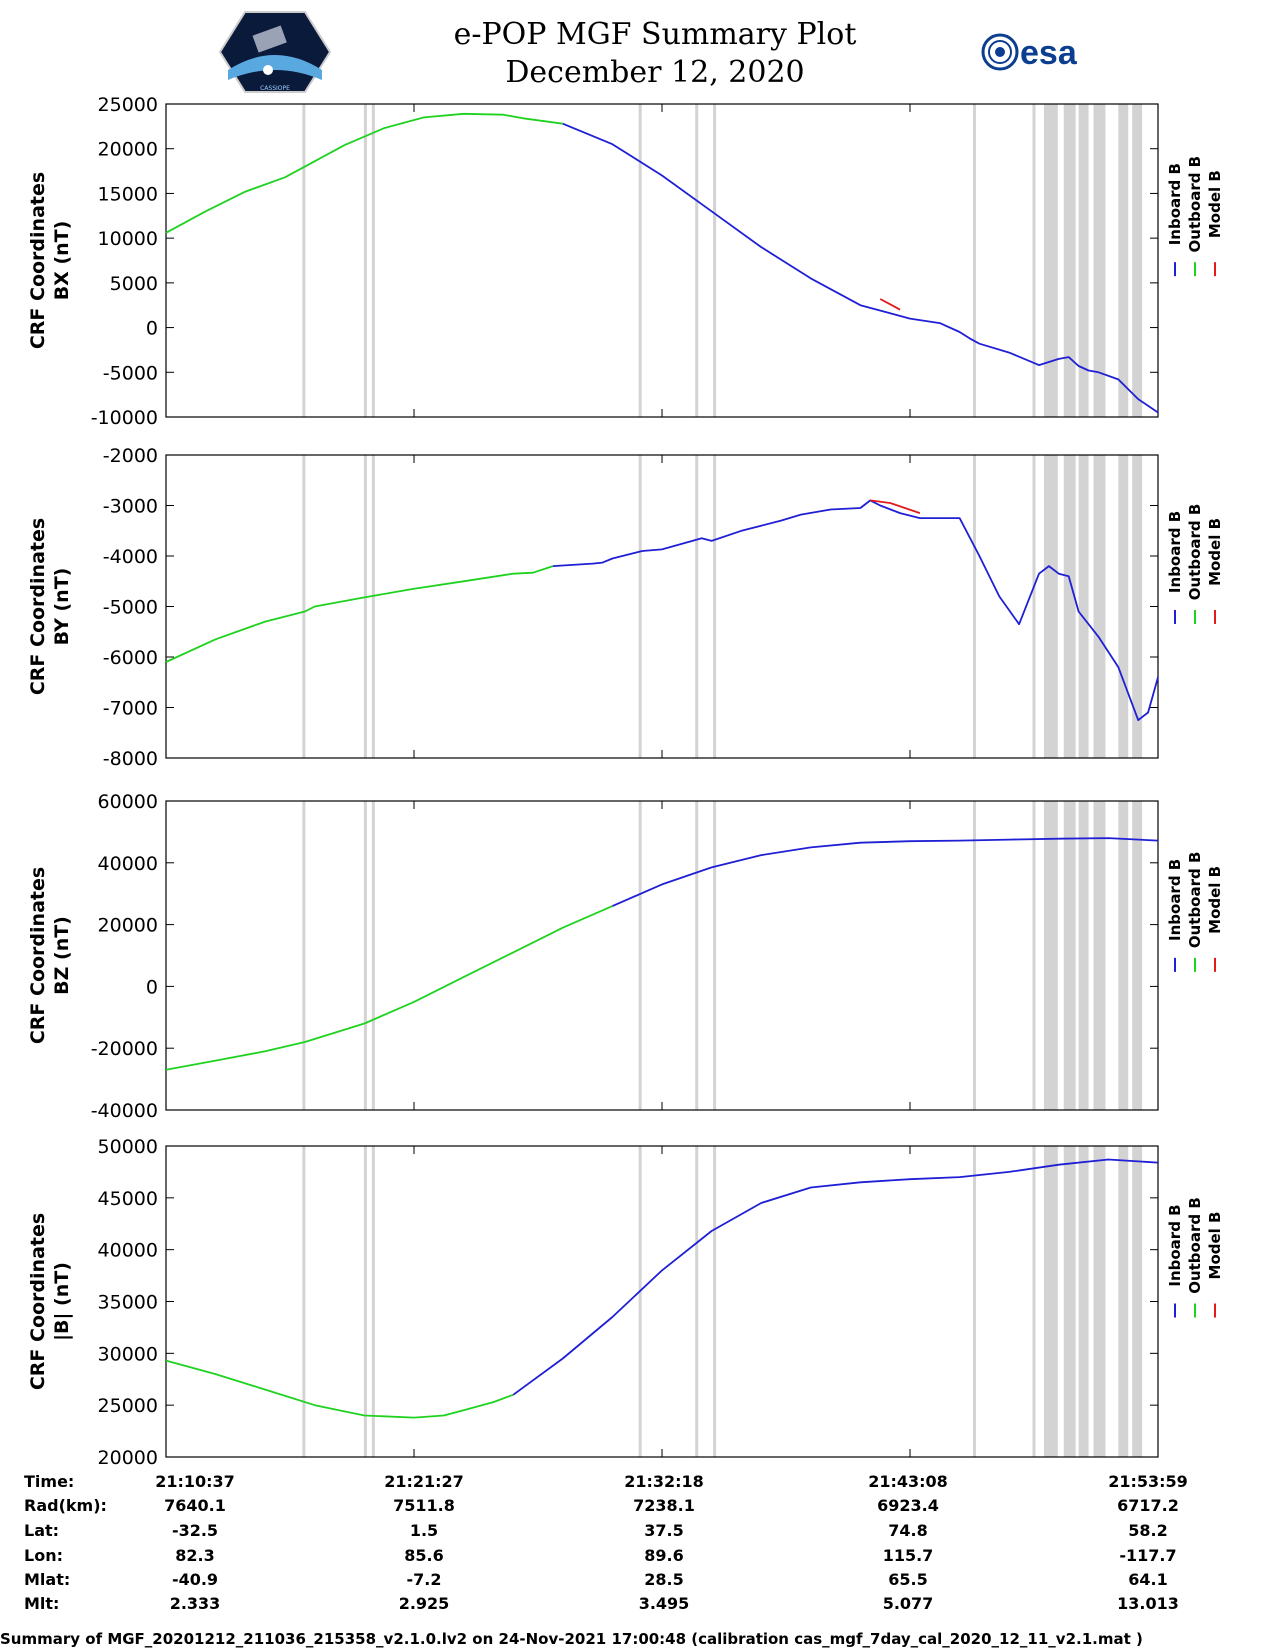 The width and height of the screenshot is (1275, 1650). I want to click on y-tick-label: -7000, so click(130, 709).